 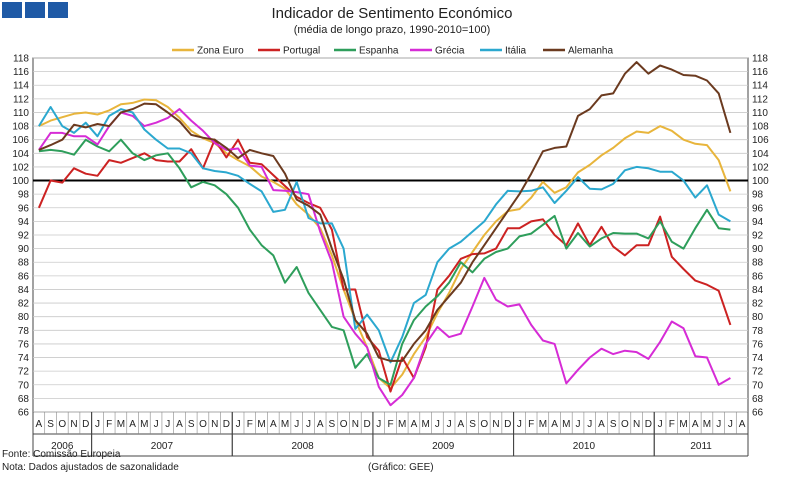 What do you see at coordinates (401, 467) in the screenshot?
I see `chart-credit: (Gráfico: GEE)` at bounding box center [401, 467].